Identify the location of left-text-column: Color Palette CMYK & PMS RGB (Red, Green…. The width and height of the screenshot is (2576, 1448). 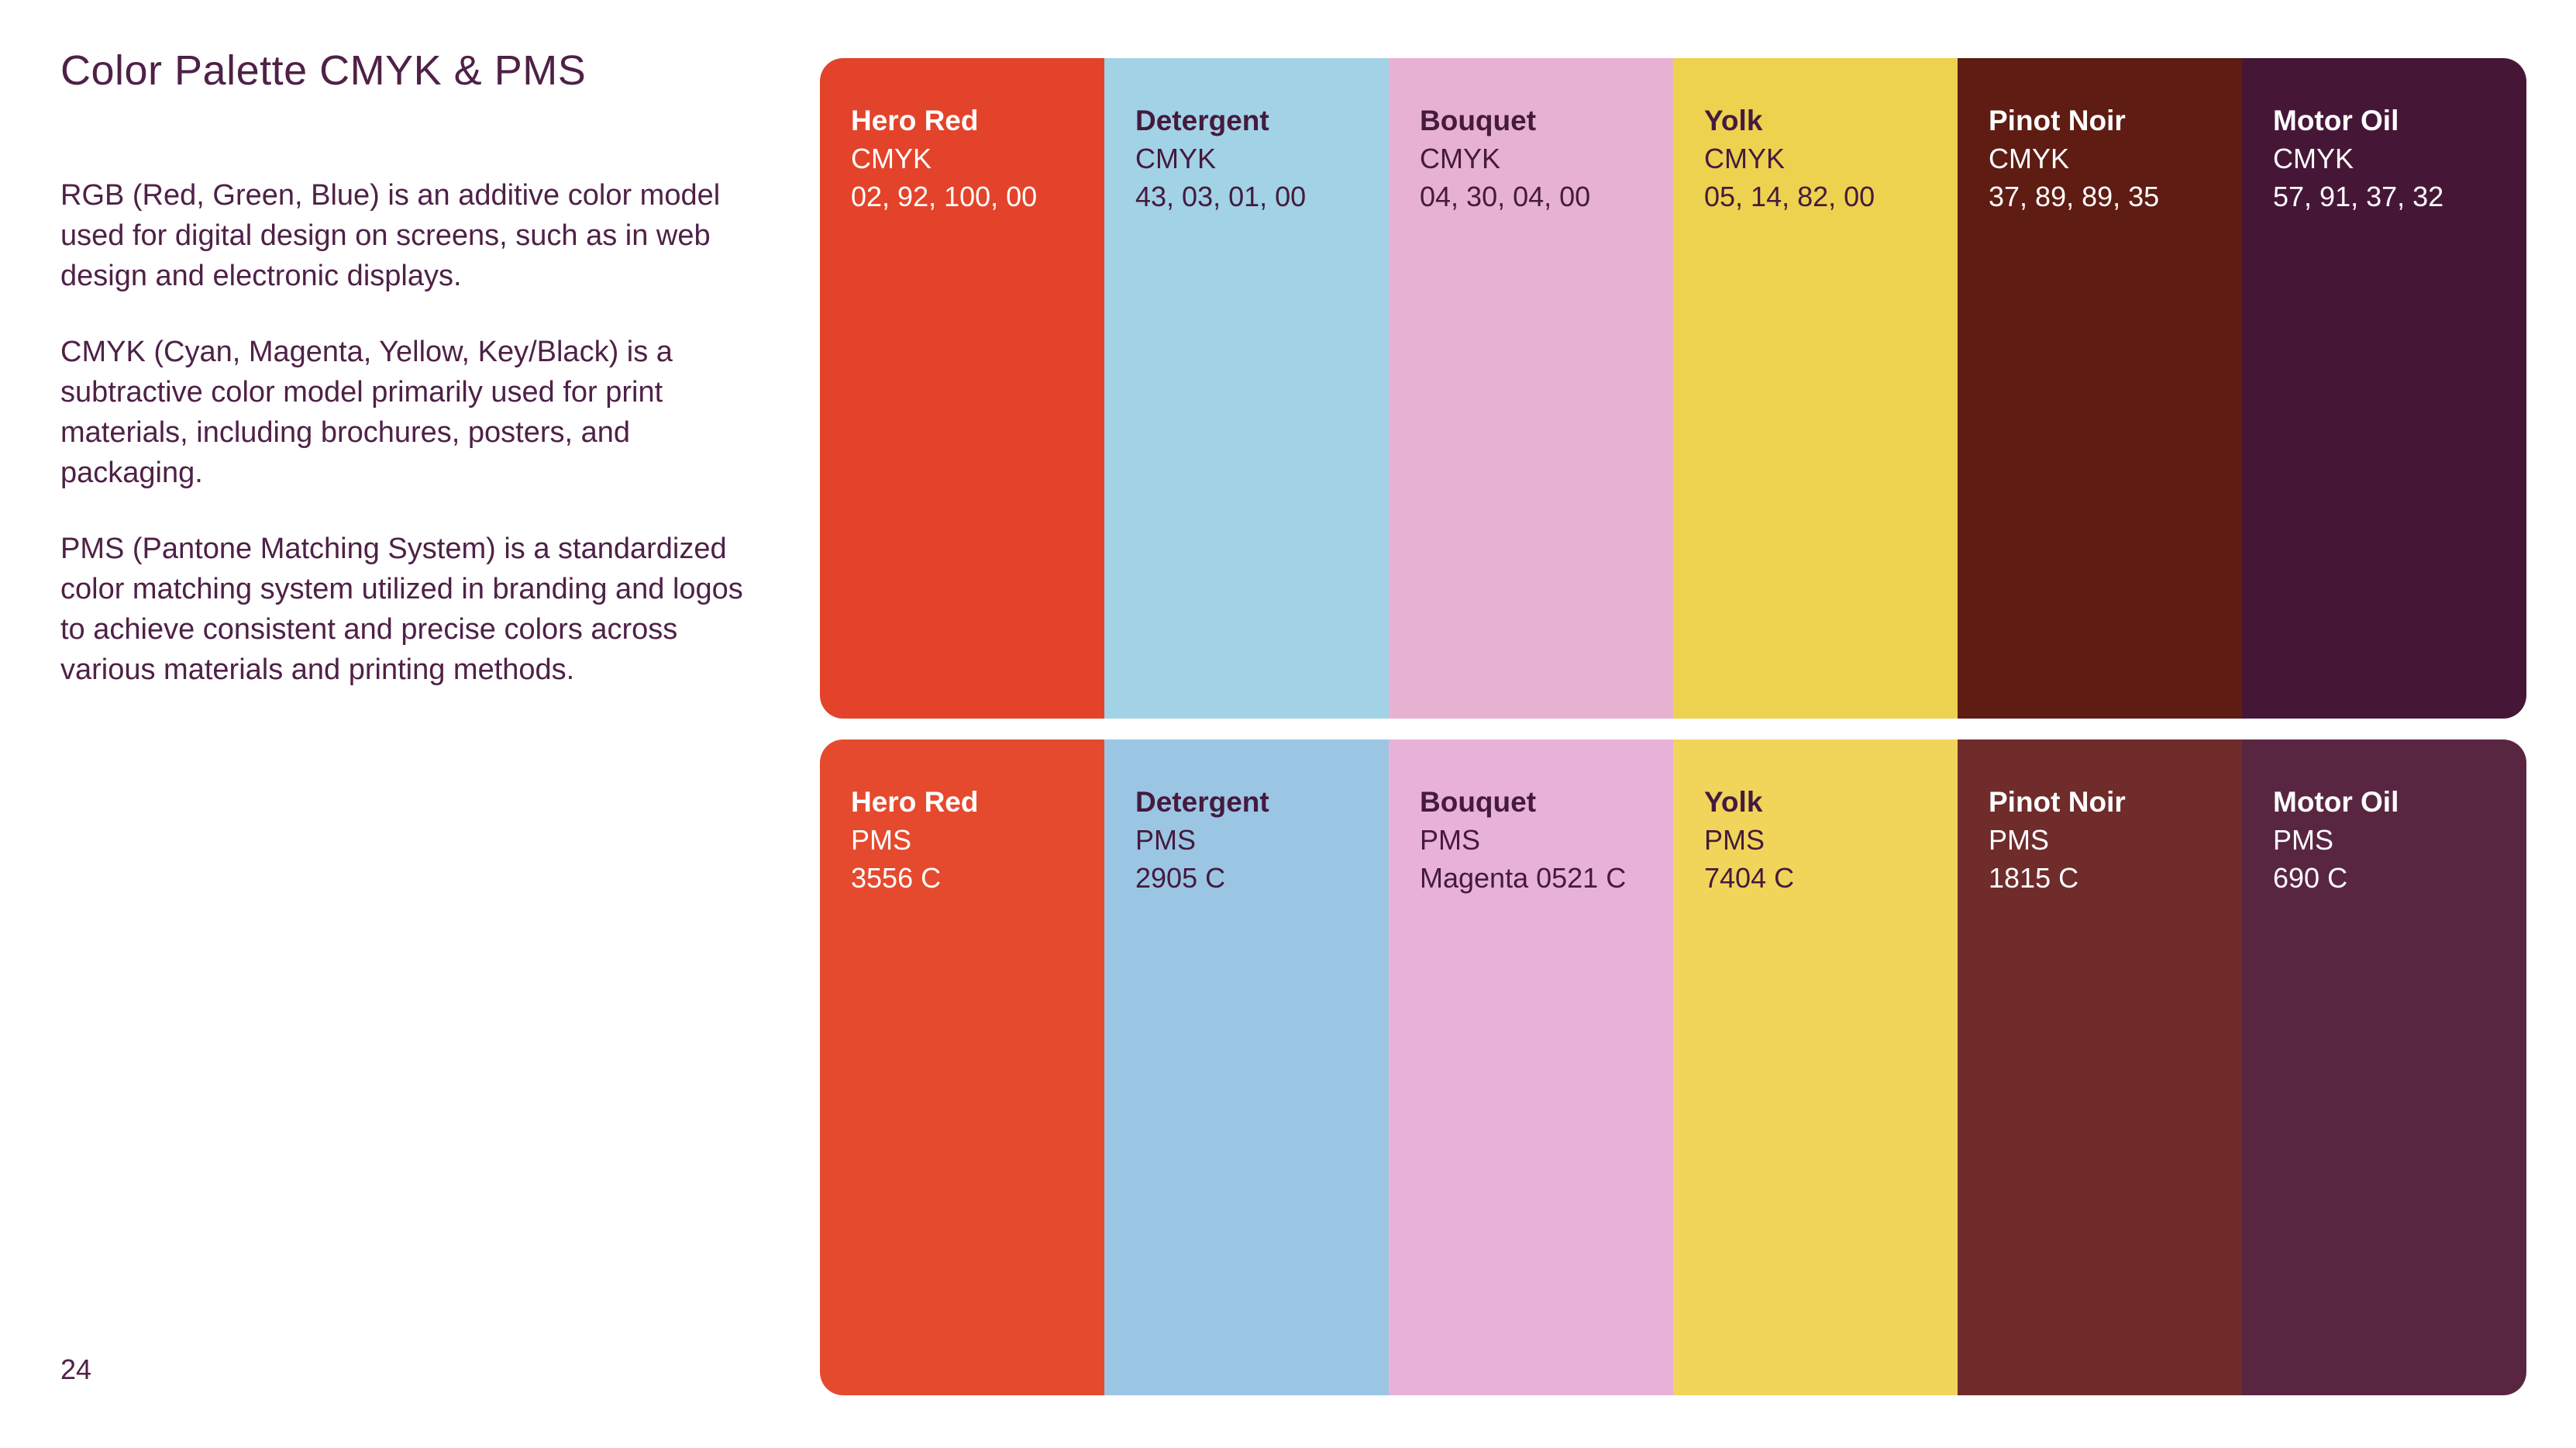
(428, 386).